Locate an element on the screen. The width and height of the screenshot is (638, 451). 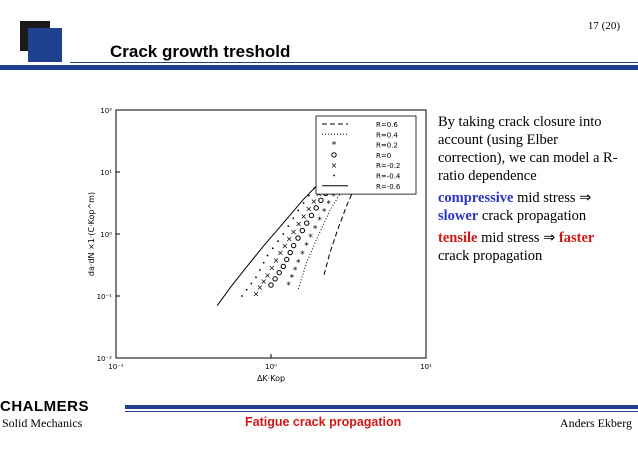
logo-square is located at coordinates (45, 45).